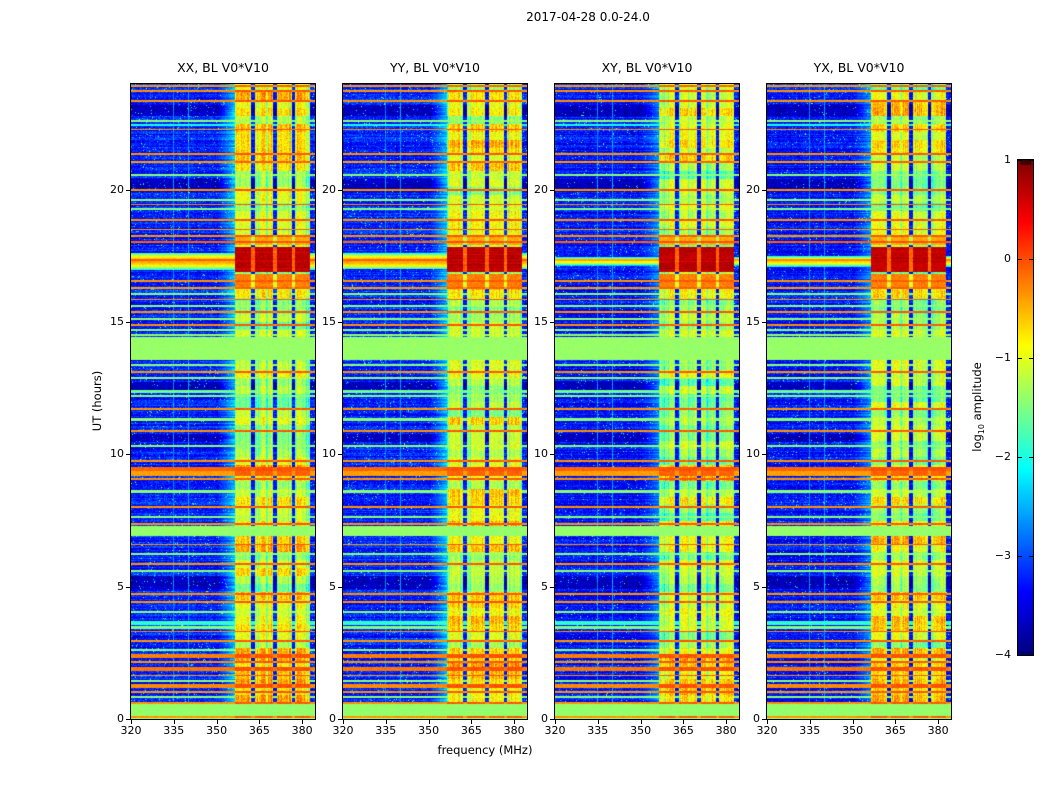 The width and height of the screenshot is (1050, 800). What do you see at coordinates (982, 429) in the screenshot?
I see `colorbar-label-subscript: 10` at bounding box center [982, 429].